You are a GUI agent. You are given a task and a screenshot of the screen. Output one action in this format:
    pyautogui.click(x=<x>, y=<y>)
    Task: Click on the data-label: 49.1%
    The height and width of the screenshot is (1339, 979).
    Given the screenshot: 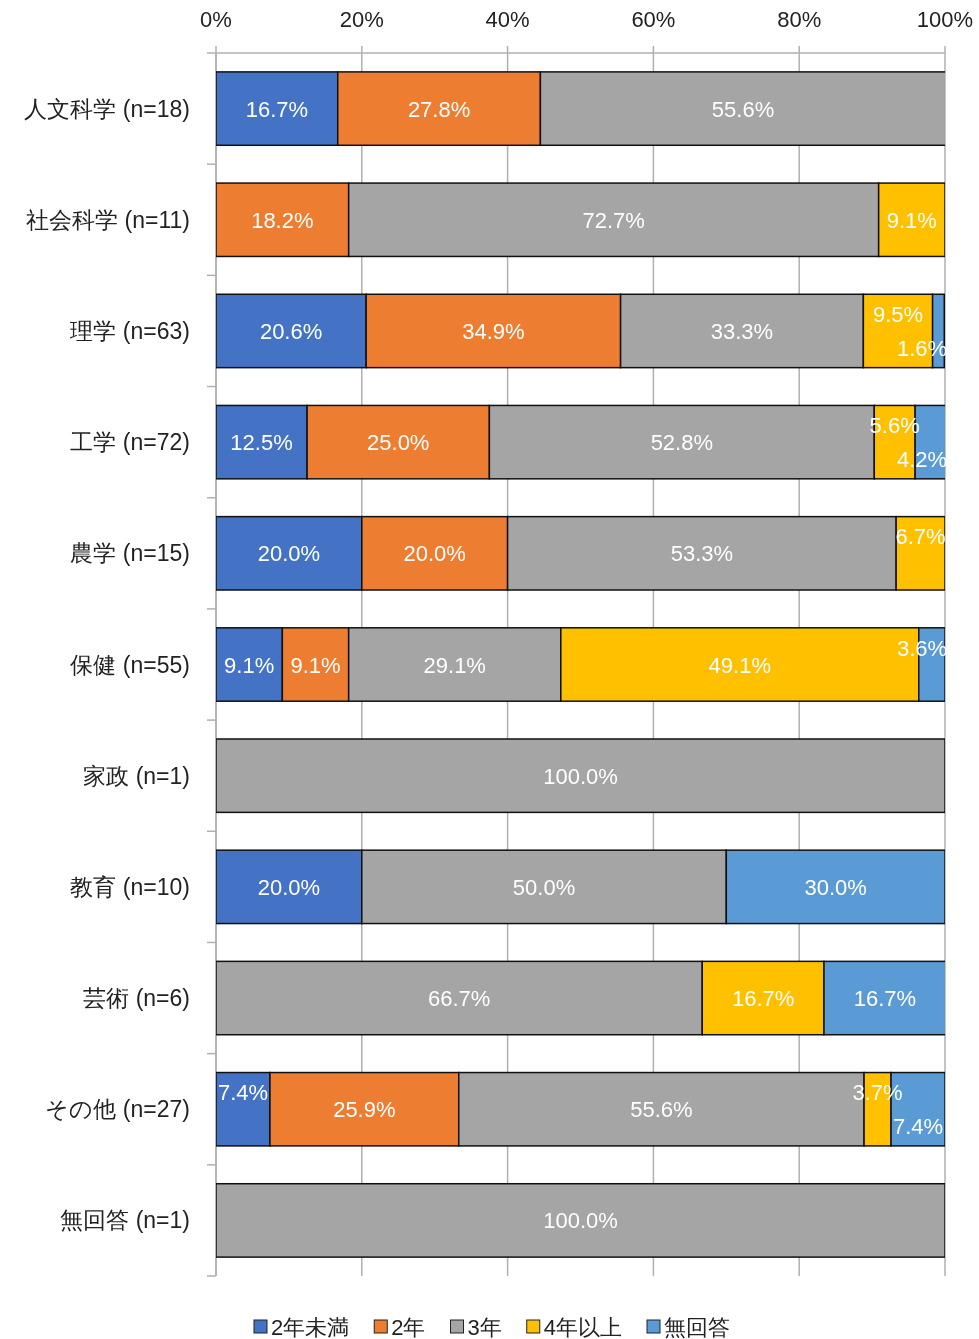 What is the action you would take?
    pyautogui.click(x=739, y=665)
    